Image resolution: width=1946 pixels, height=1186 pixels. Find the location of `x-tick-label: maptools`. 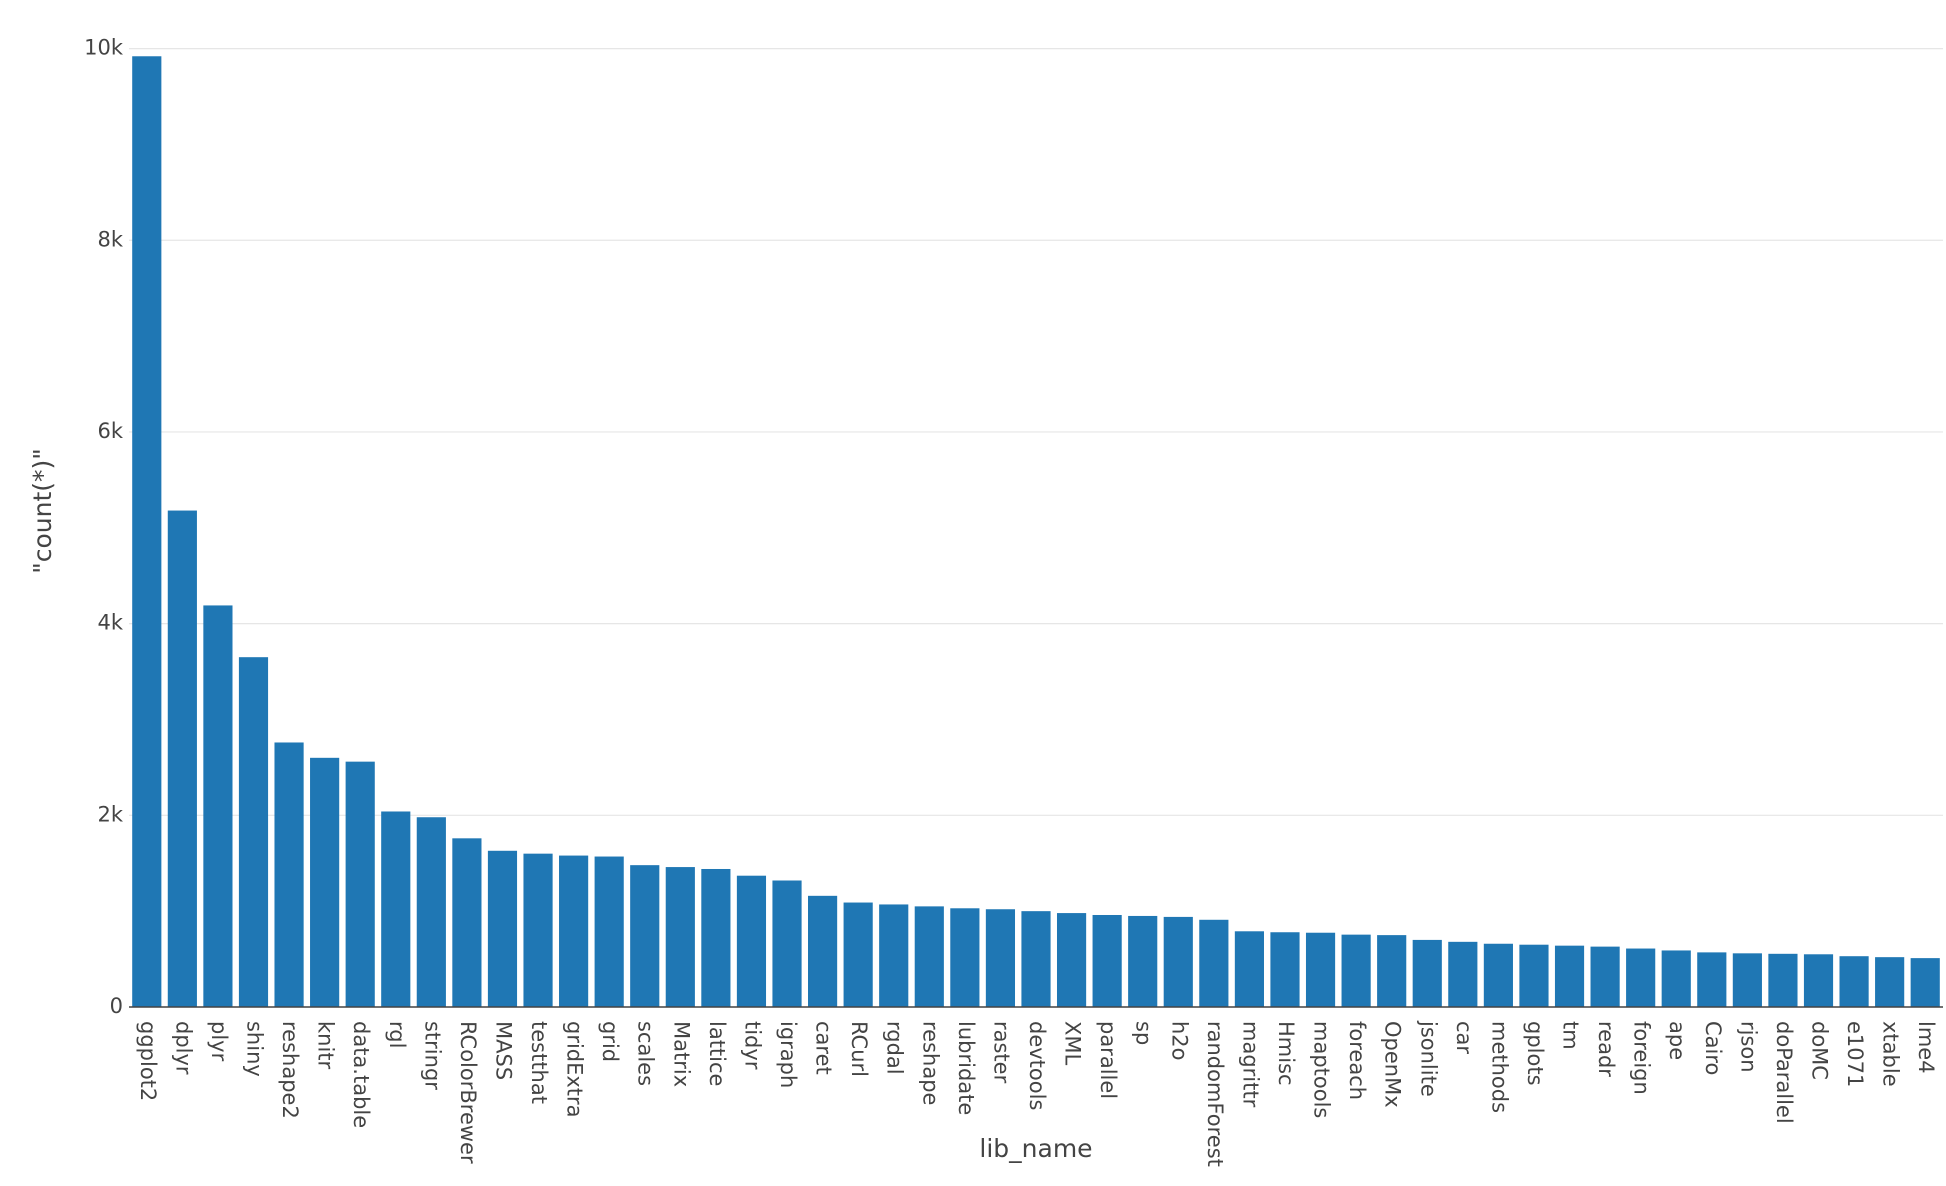

x-tick-label: maptools is located at coordinates (1322, 1069).